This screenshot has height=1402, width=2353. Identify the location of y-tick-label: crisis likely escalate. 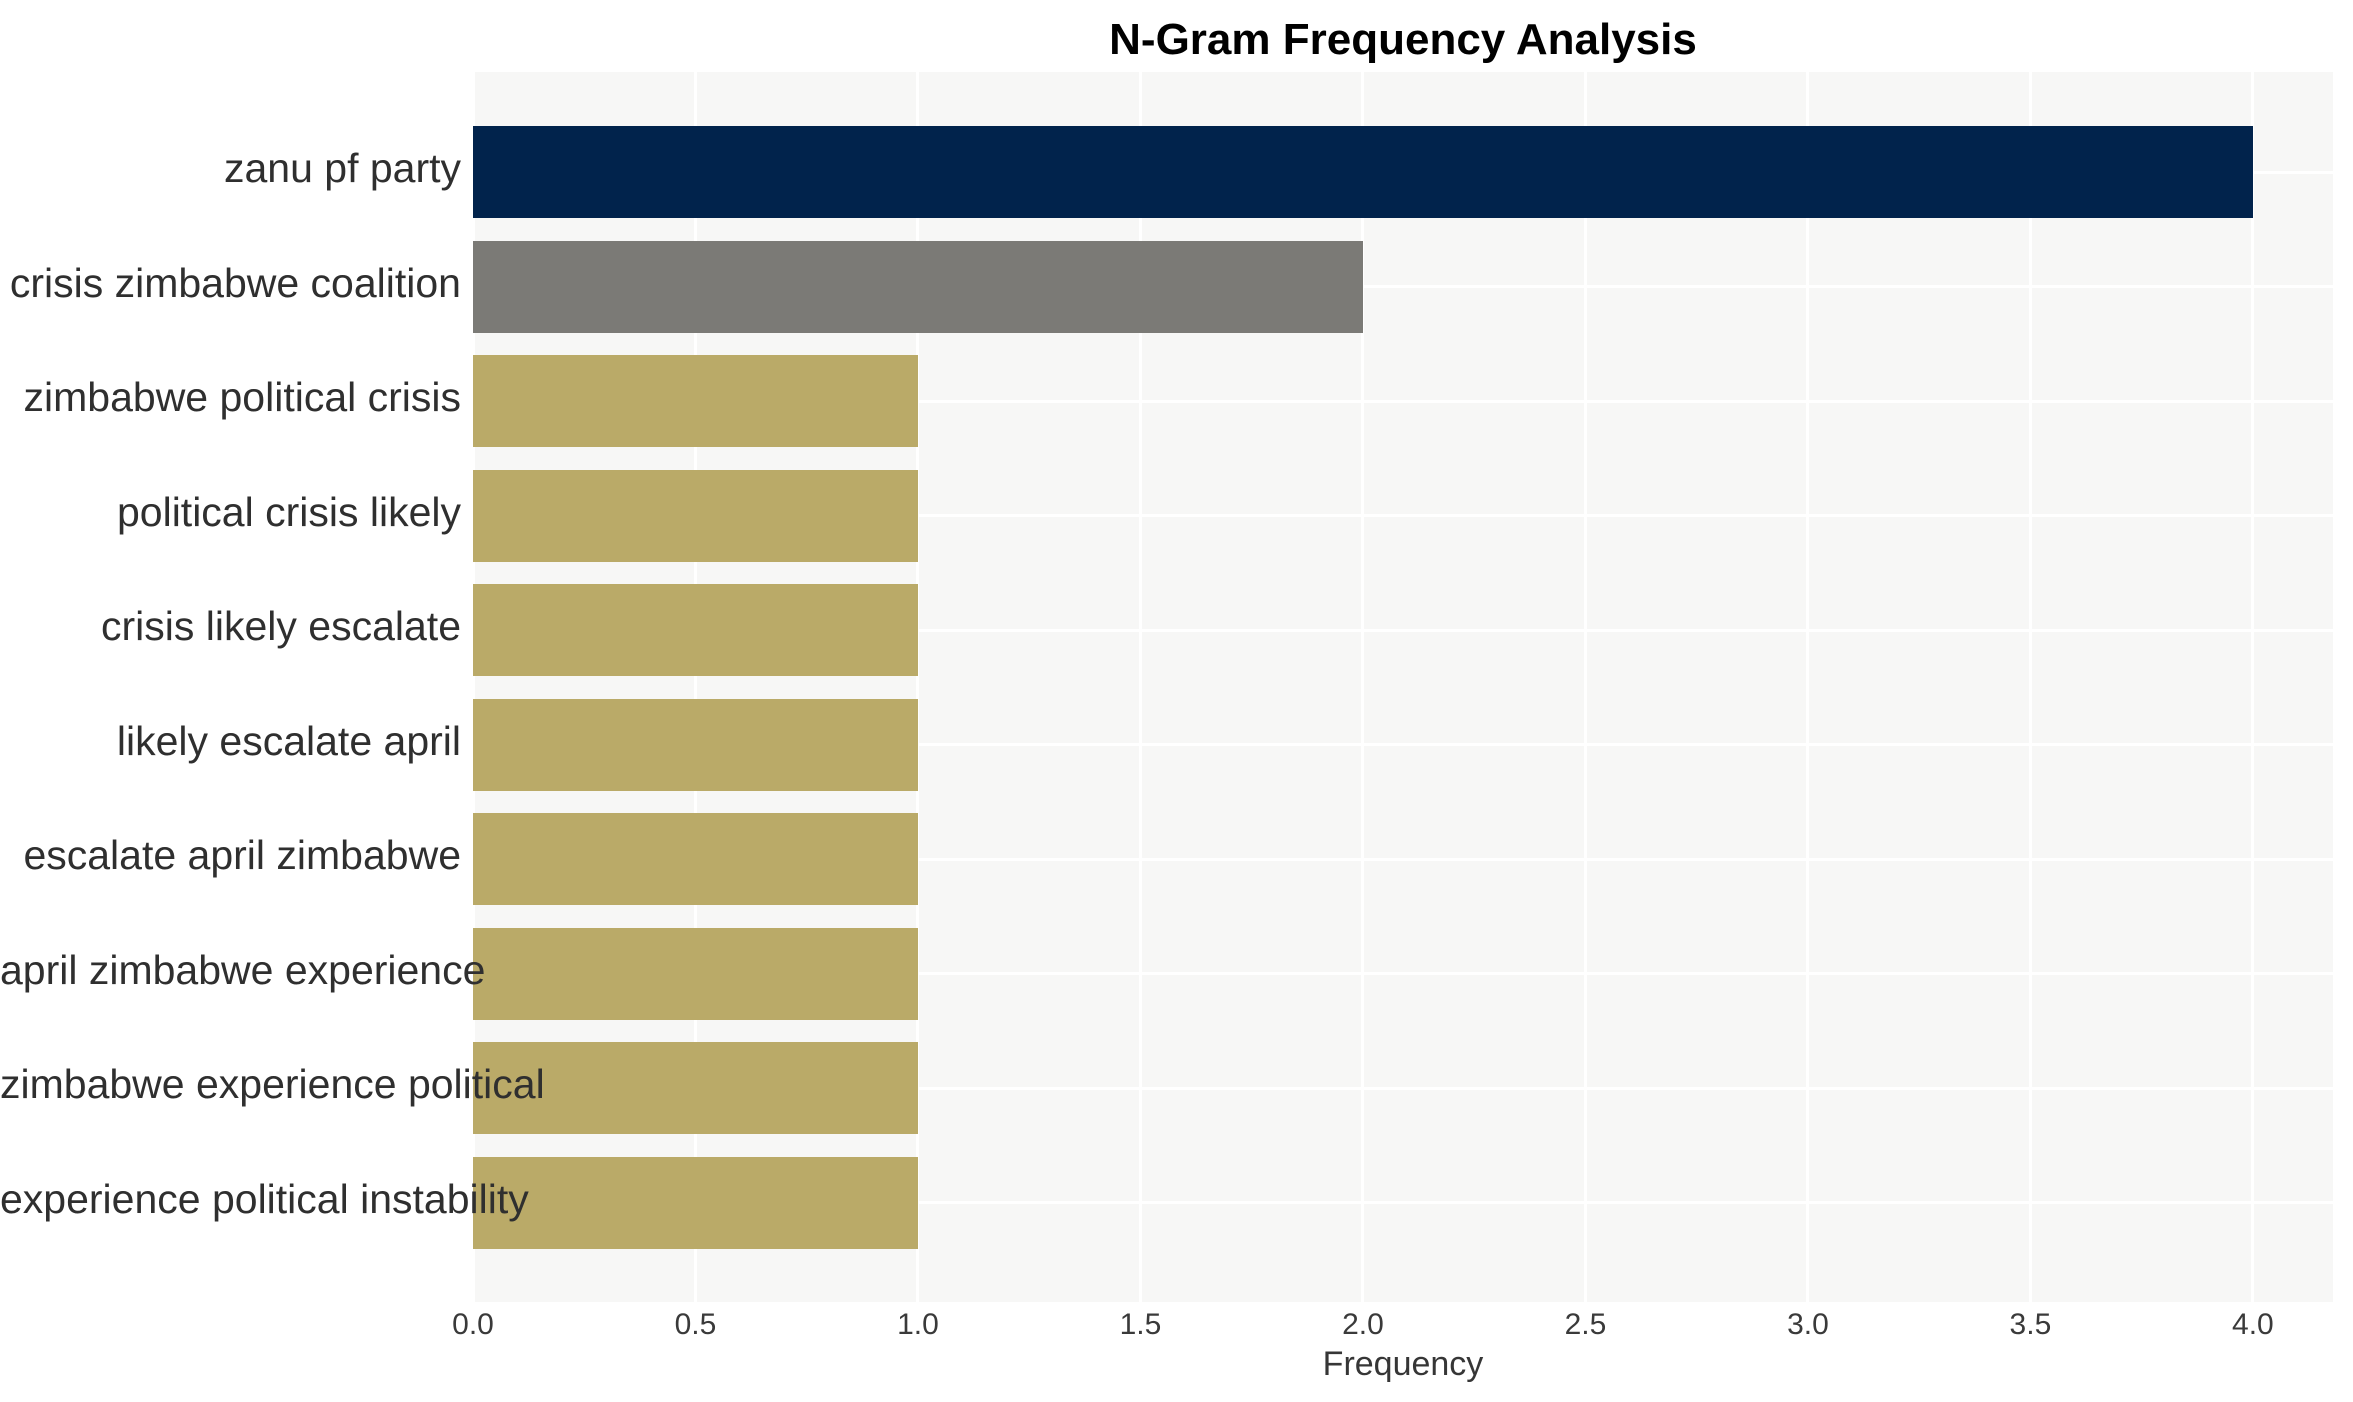
(281, 626).